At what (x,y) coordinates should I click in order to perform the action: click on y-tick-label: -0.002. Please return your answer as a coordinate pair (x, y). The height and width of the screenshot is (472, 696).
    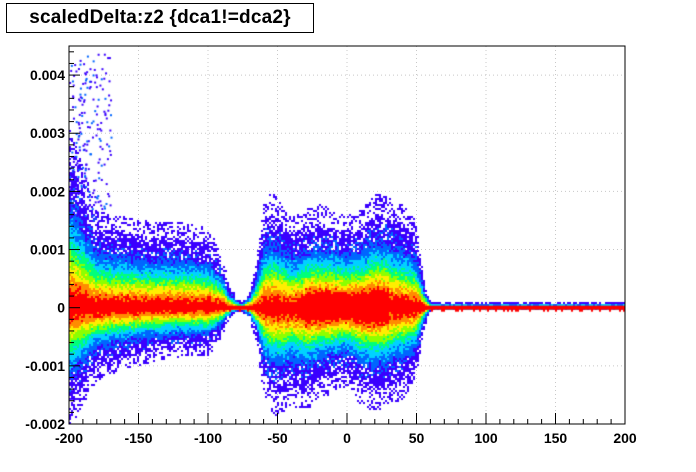
    Looking at the image, I should click on (45, 424).